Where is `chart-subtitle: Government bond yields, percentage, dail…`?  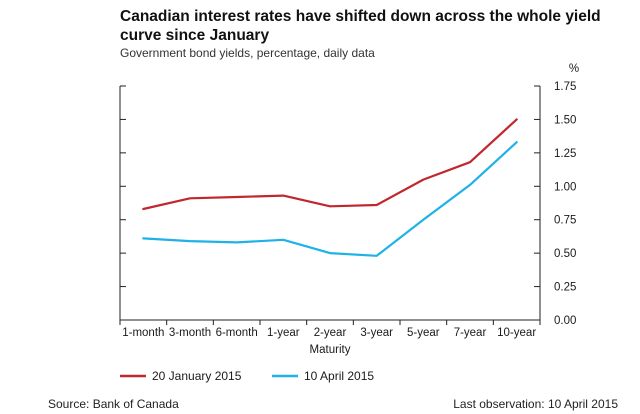
chart-subtitle: Government bond yields, percentage, dail… is located at coordinates (247, 53).